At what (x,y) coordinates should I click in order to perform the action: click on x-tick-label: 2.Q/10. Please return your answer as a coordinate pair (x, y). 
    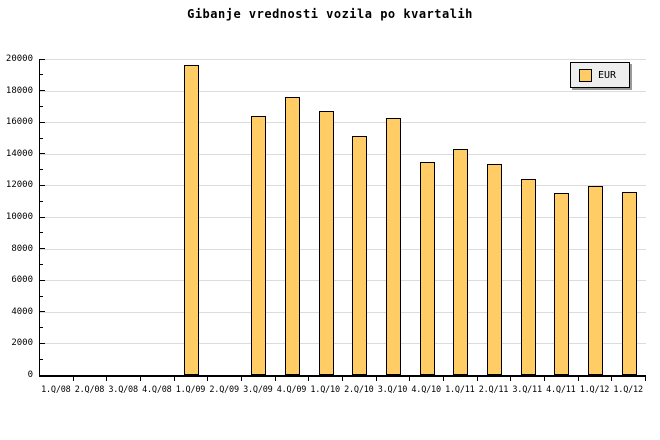
    Looking at the image, I should click on (359, 390).